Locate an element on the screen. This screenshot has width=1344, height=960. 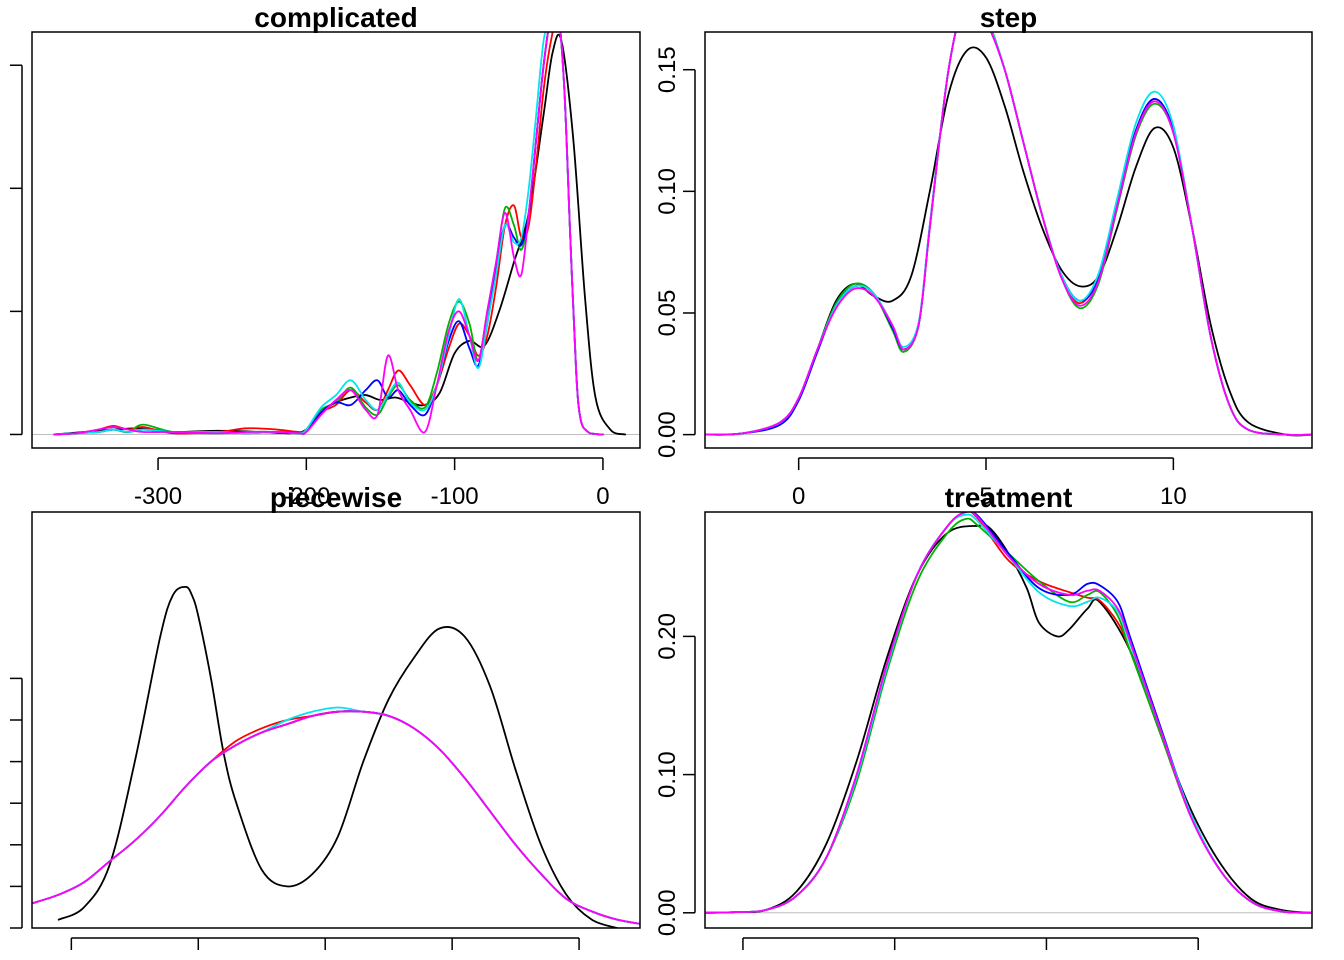
x-tick-label: -300 is located at coordinates (158, 496).